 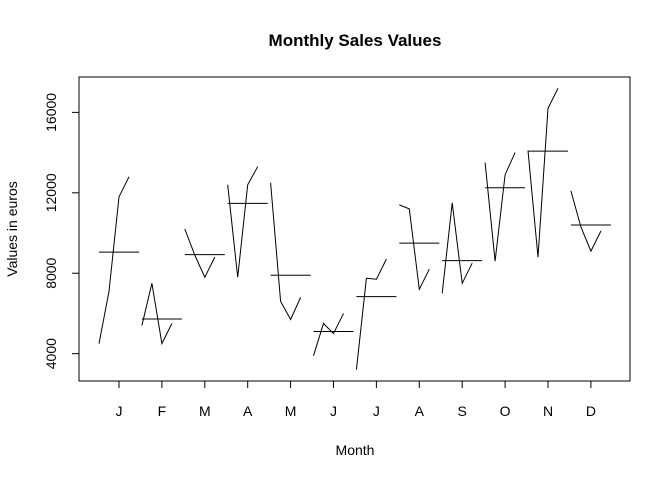 What do you see at coordinates (51, 272) in the screenshot?
I see `y-tick-label: 8000` at bounding box center [51, 272].